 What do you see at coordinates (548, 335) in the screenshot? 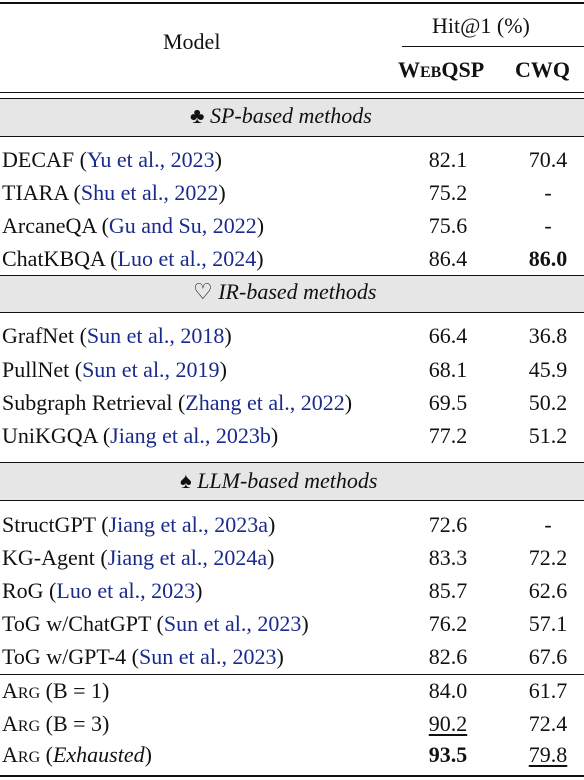
I see `cwq-value: 36.8` at bounding box center [548, 335].